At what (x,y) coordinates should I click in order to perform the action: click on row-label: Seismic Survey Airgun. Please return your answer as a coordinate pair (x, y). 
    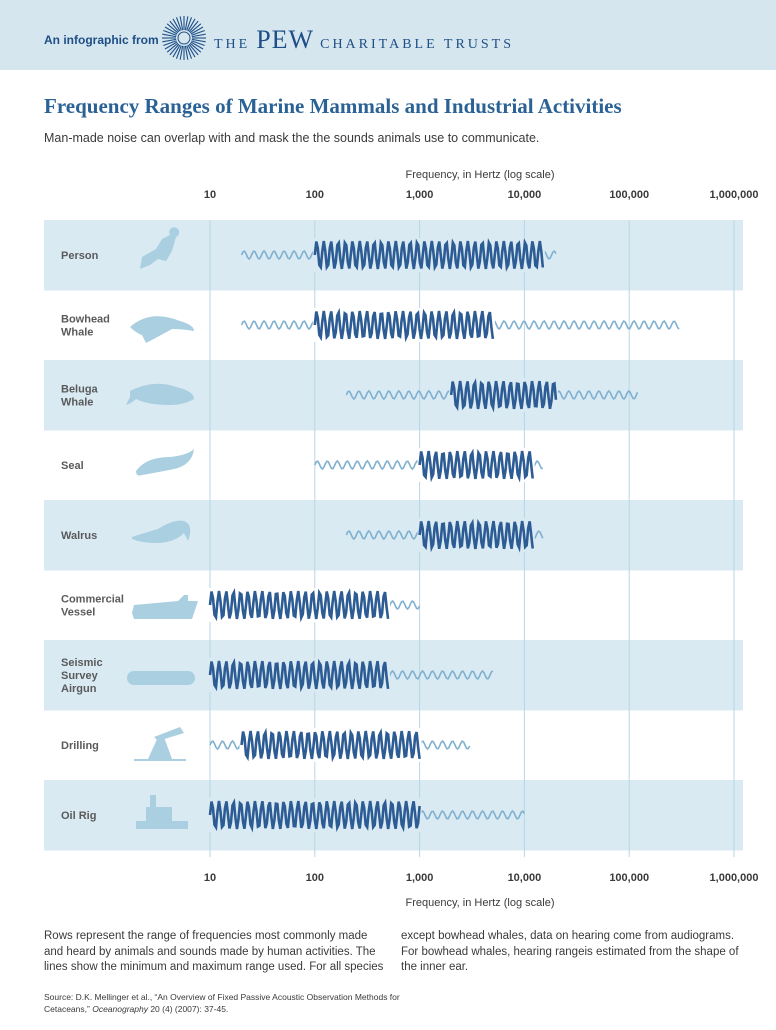
    Looking at the image, I should click on (82, 676).